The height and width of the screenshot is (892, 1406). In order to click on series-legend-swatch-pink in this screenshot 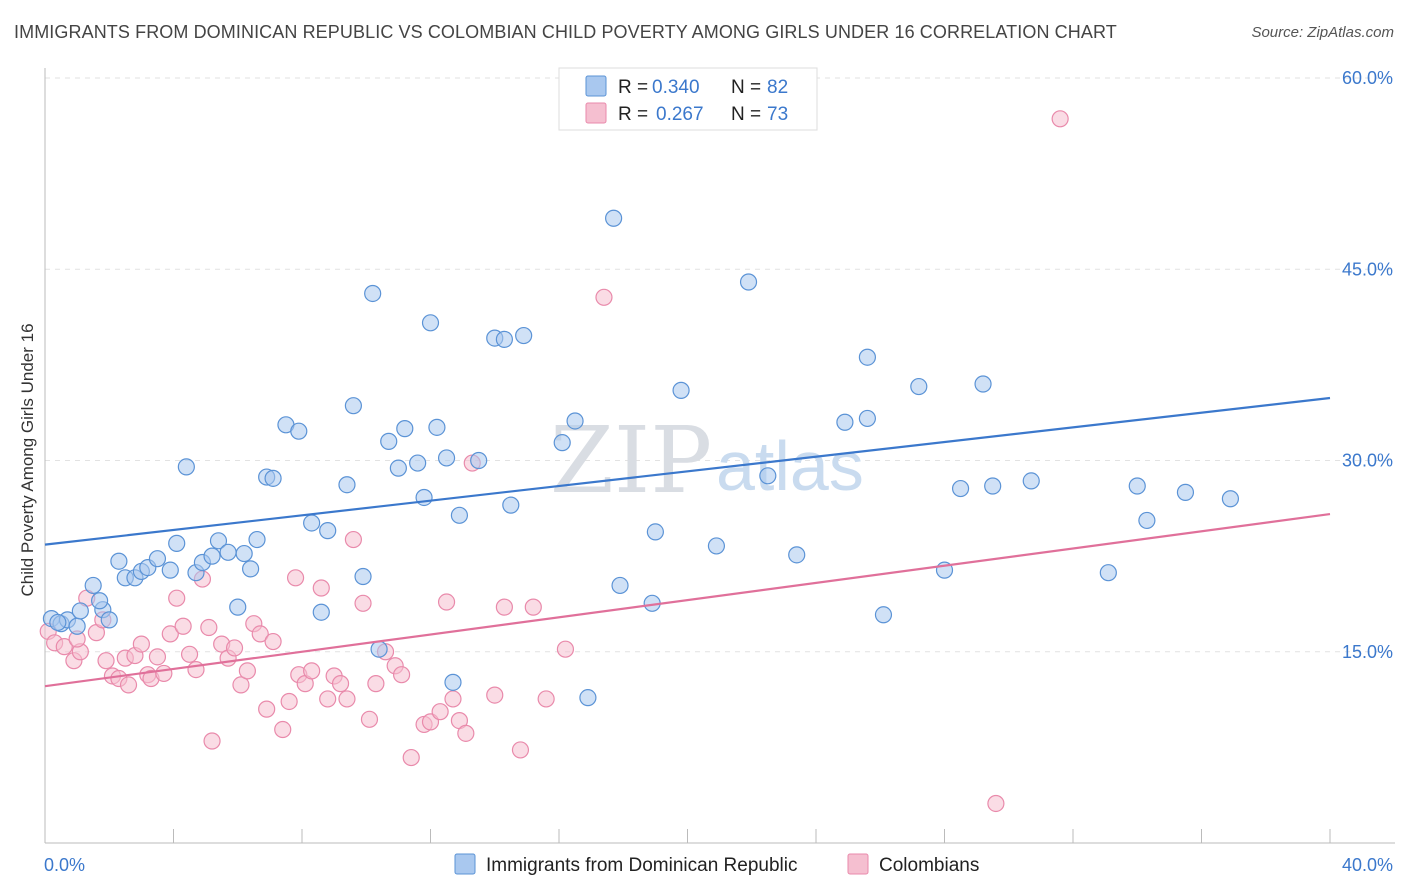, I will do `click(858, 864)`.